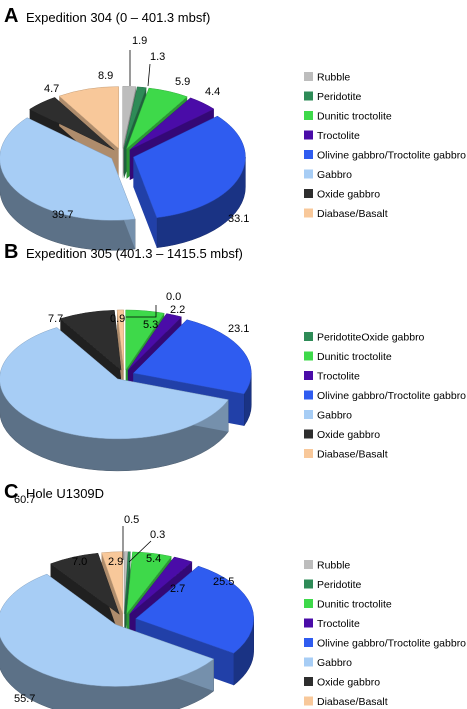  What do you see at coordinates (105, 76) in the screenshot?
I see `value-label-diabase-basalt: 8.9` at bounding box center [105, 76].